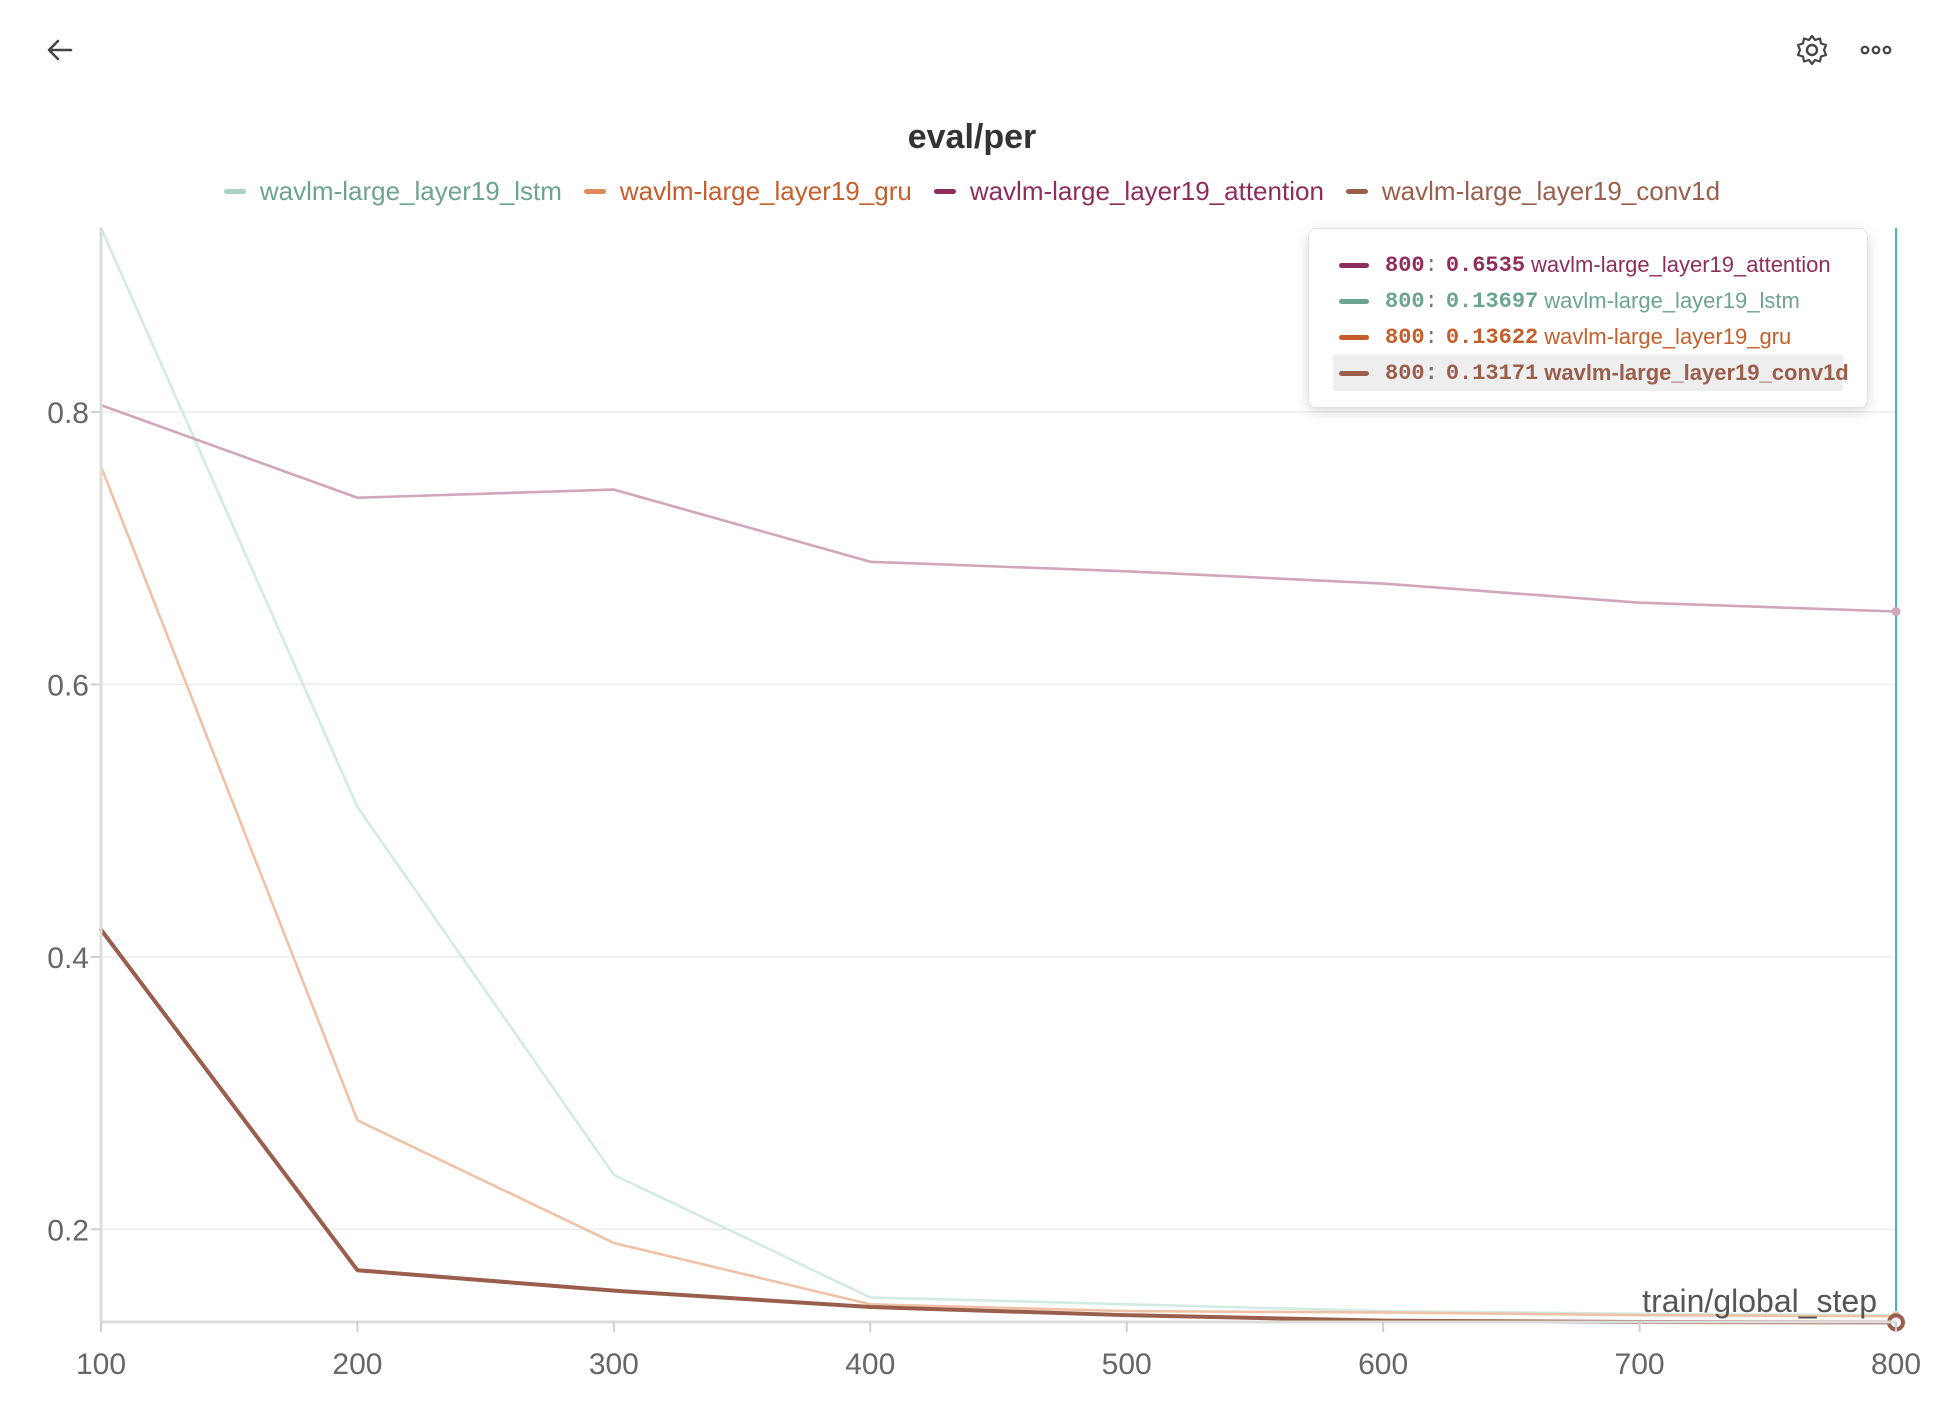  What do you see at coordinates (68, 413) in the screenshot?
I see `y-tick-label: 0.8` at bounding box center [68, 413].